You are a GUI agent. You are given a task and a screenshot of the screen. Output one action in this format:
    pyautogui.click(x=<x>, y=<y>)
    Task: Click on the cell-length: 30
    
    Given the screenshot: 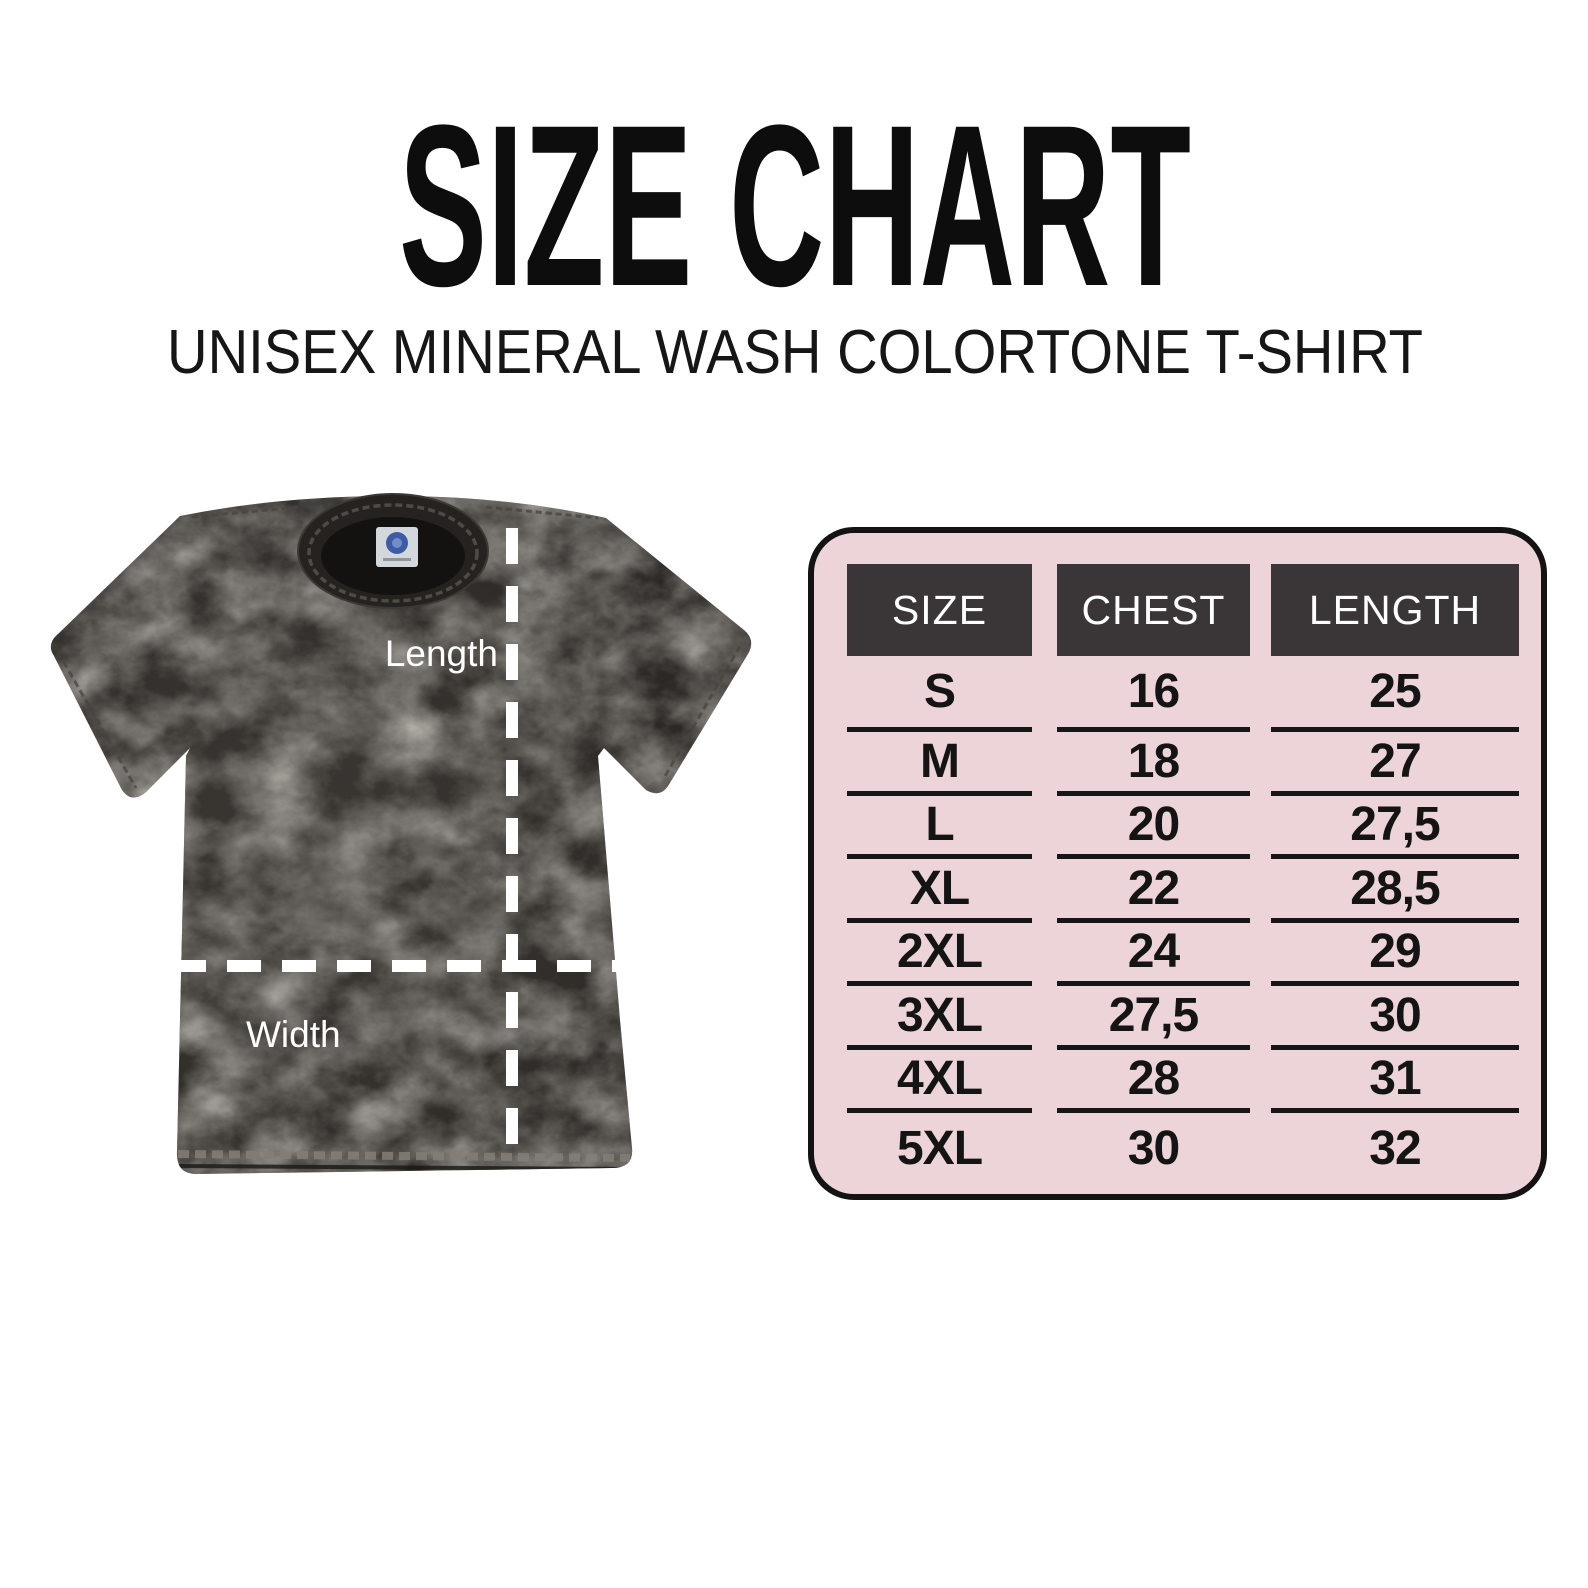 What is the action you would take?
    pyautogui.click(x=1395, y=1018)
    